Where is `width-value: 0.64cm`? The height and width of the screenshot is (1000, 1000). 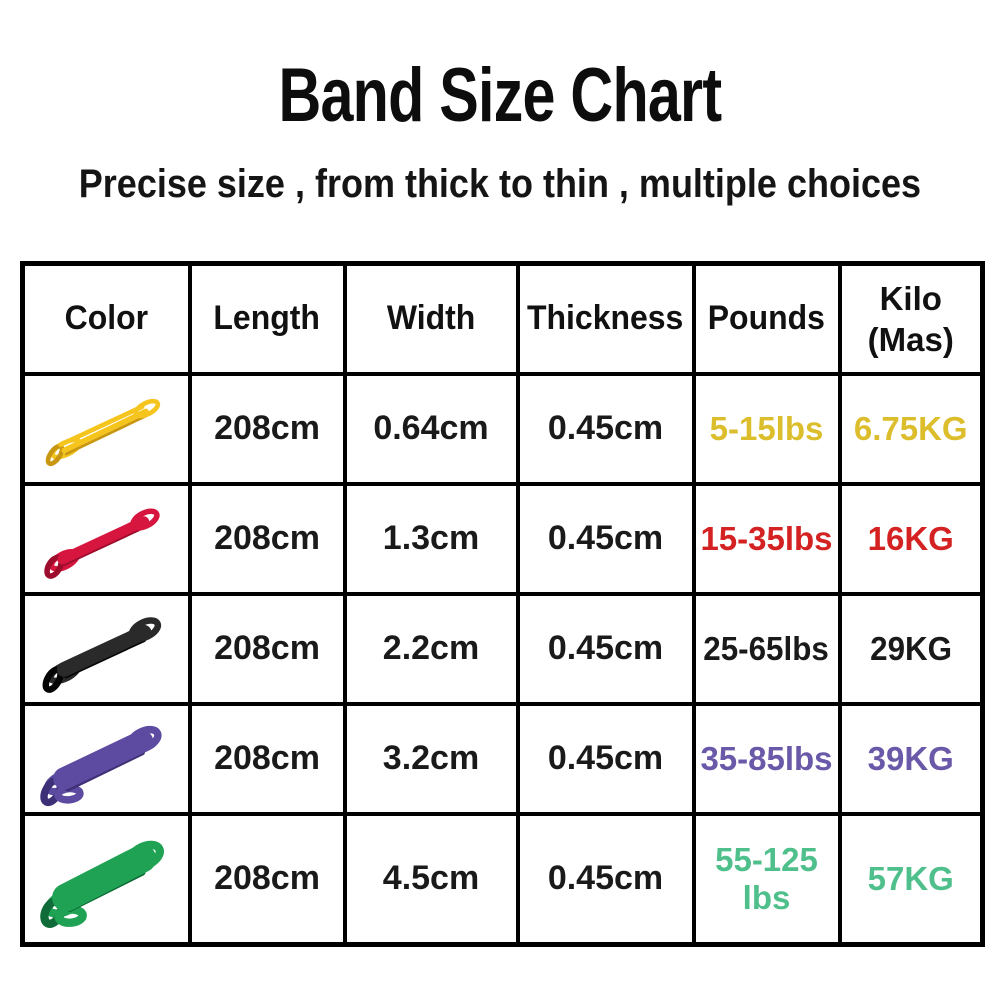
width-value: 0.64cm is located at coordinates (431, 428).